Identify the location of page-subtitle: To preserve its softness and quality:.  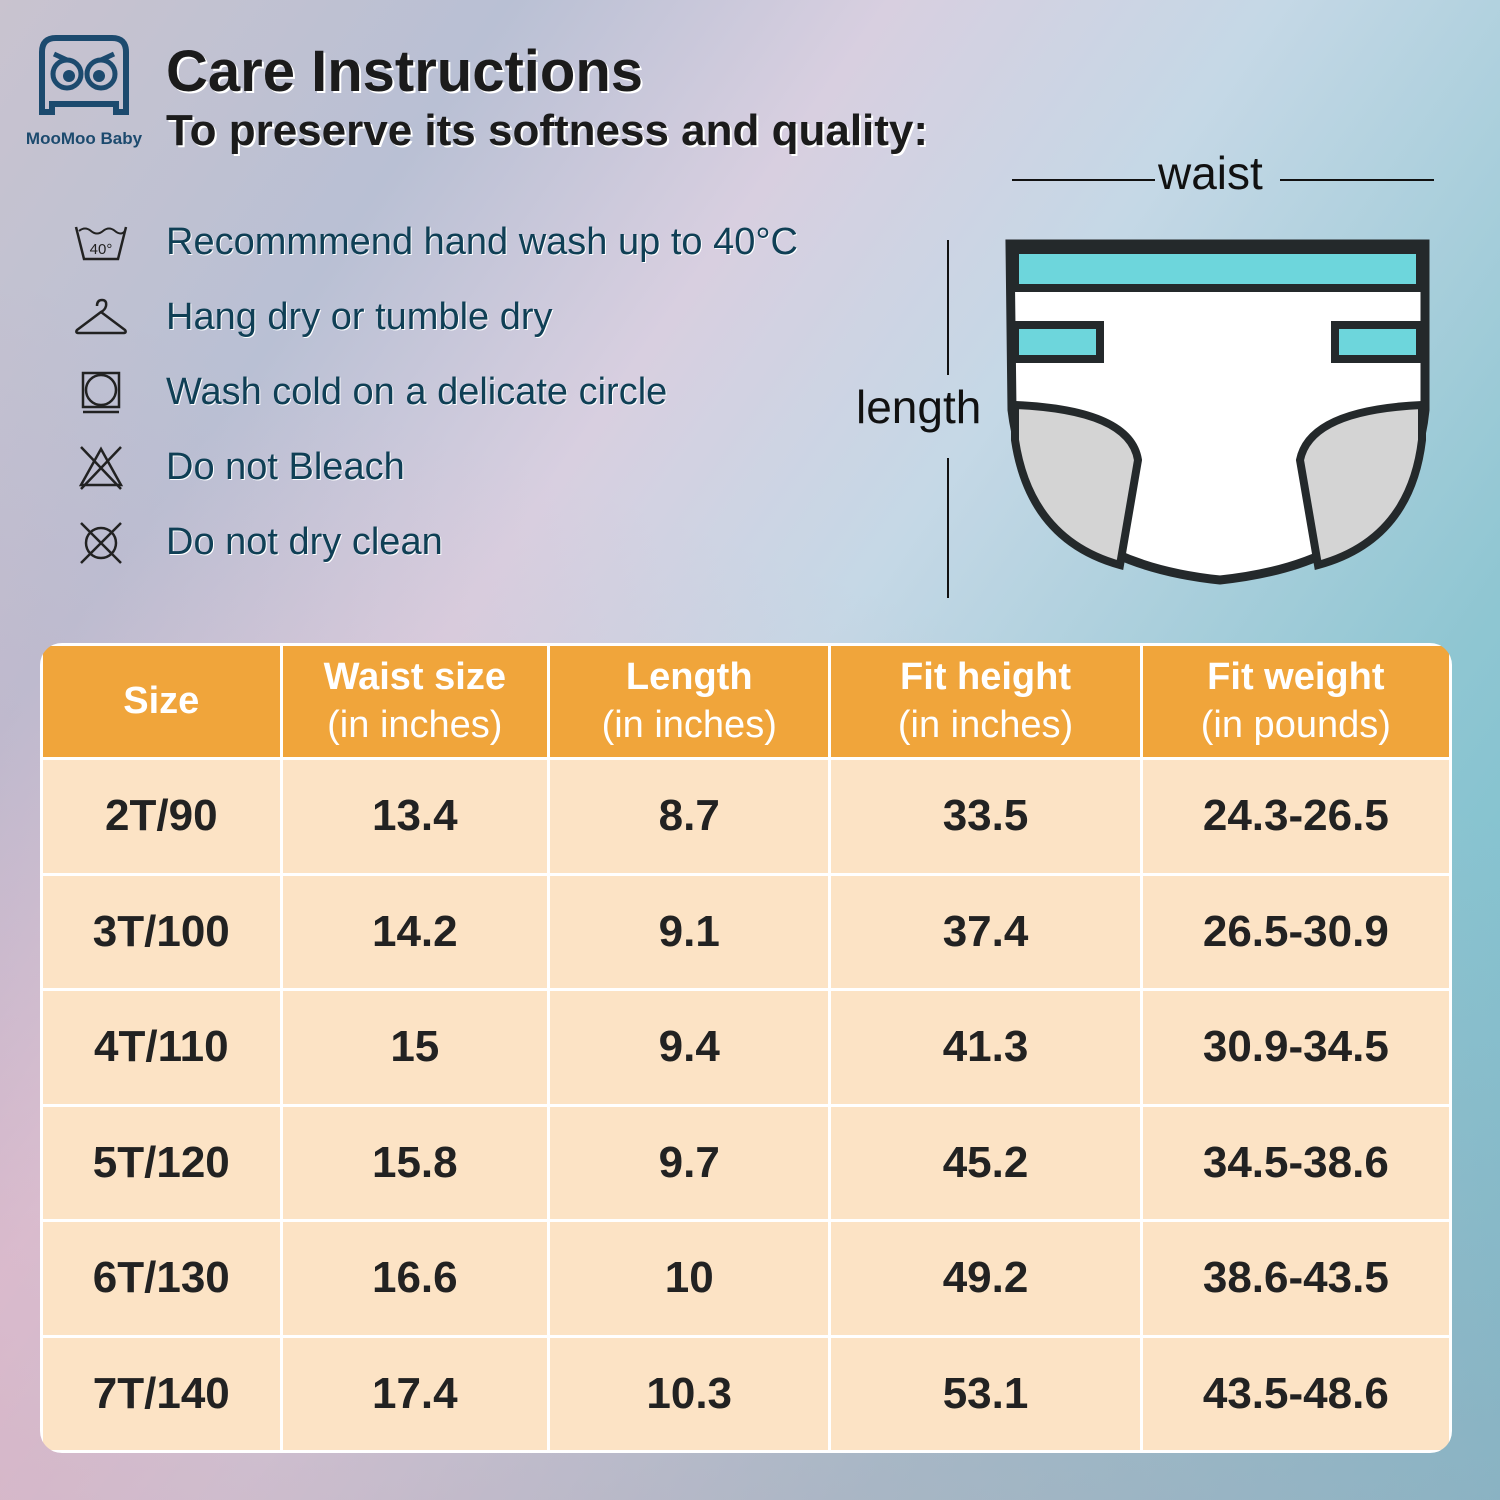
(547, 130).